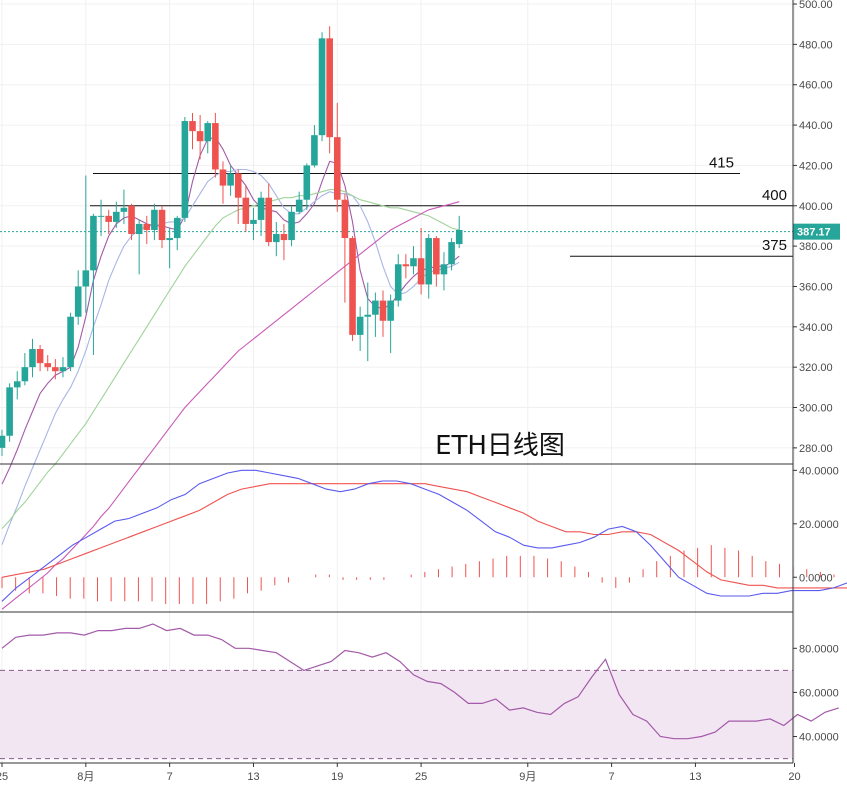 The image size is (847, 792). What do you see at coordinates (794, 777) in the screenshot?
I see `date-tick-label: 20` at bounding box center [794, 777].